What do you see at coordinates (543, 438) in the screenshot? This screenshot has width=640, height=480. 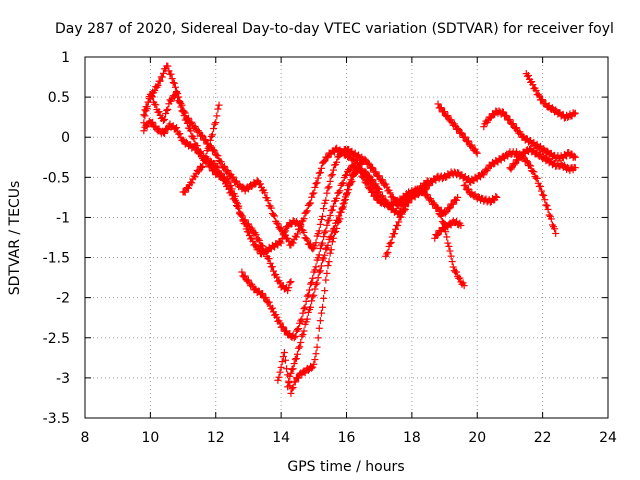 I see `x-tick-label: 22` at bounding box center [543, 438].